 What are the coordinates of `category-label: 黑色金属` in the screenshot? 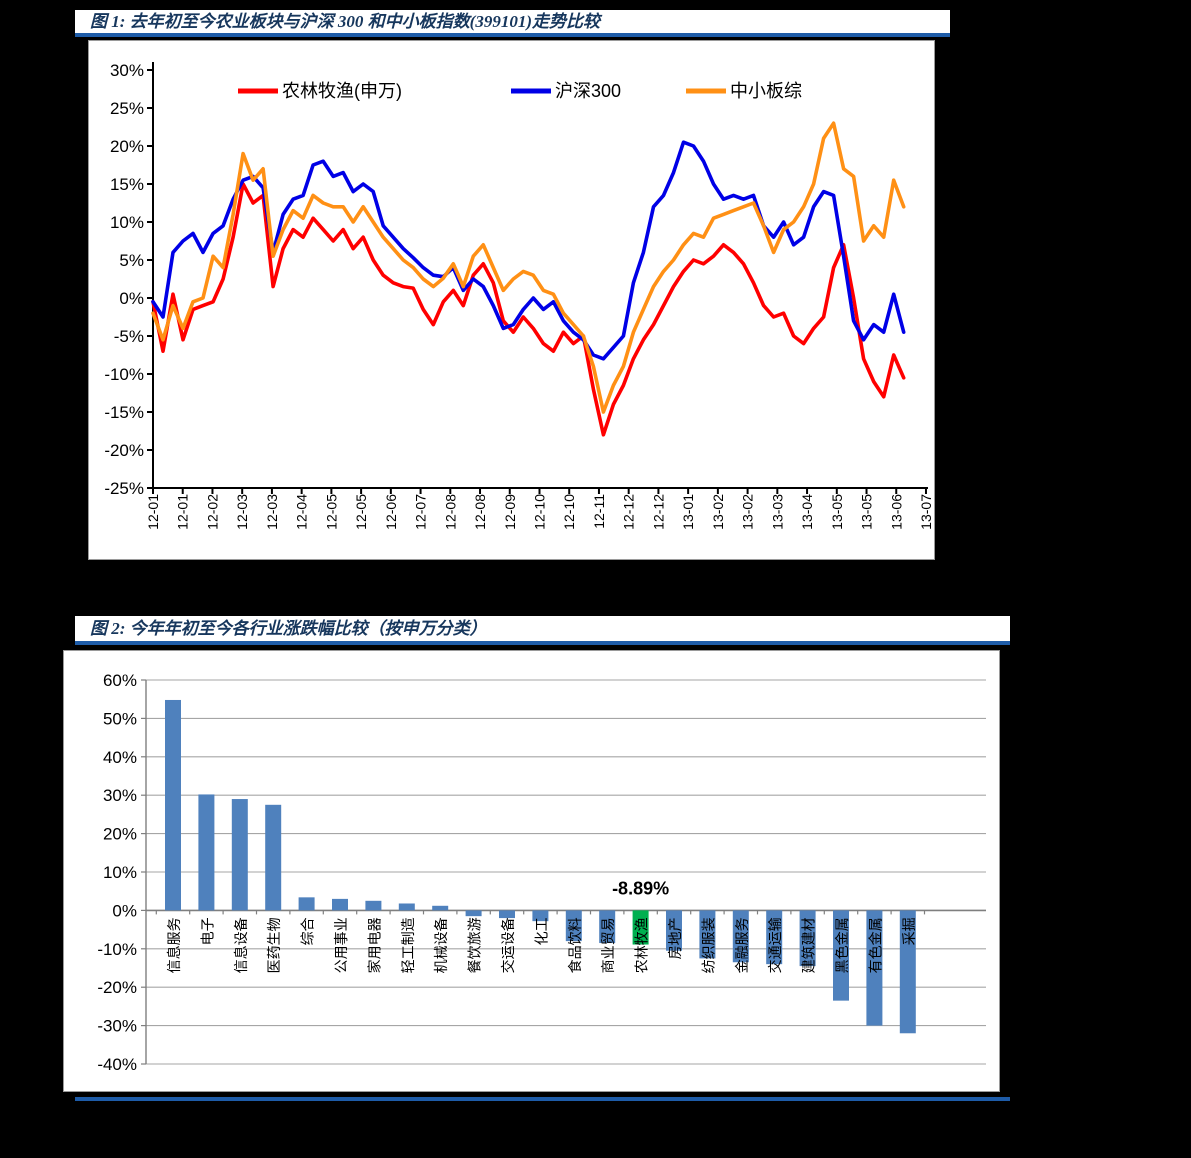 It's located at (842, 945).